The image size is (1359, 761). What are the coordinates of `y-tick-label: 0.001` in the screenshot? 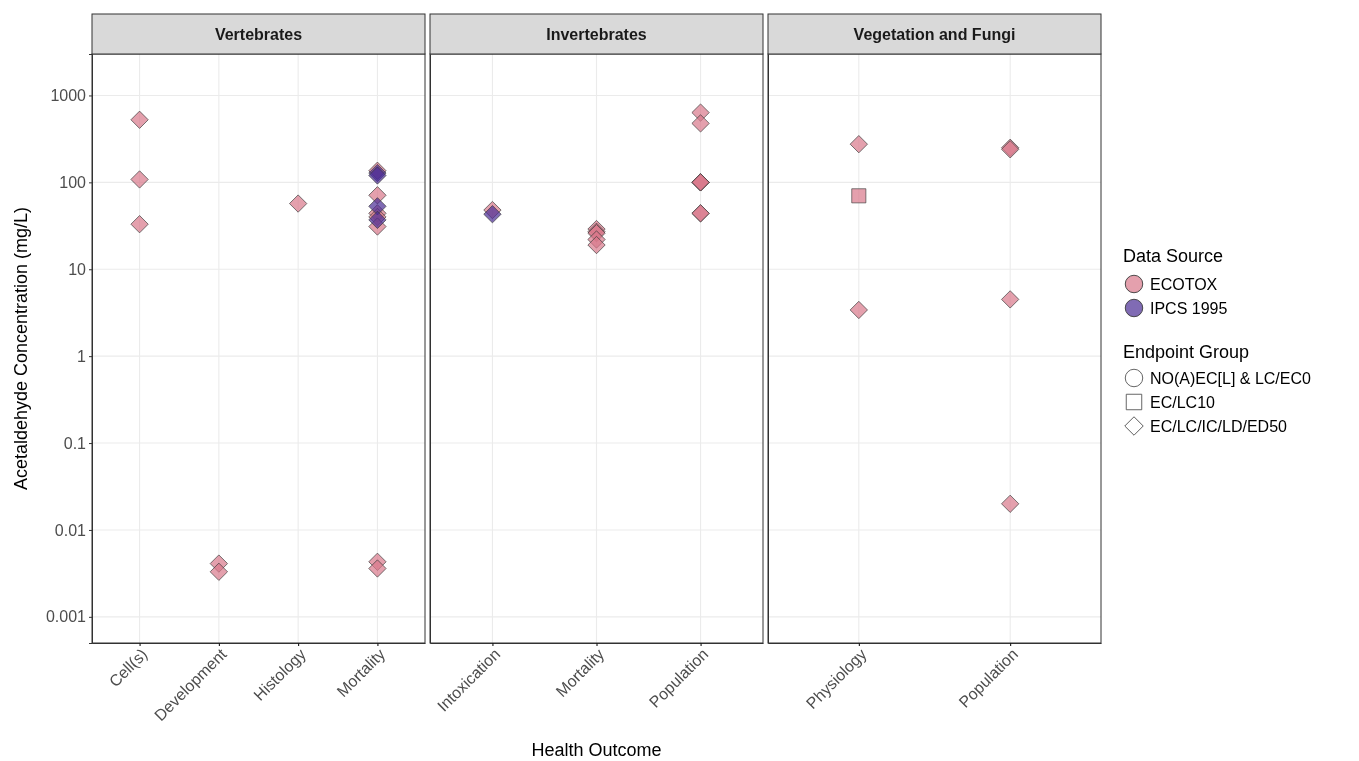 It's located at (66, 617).